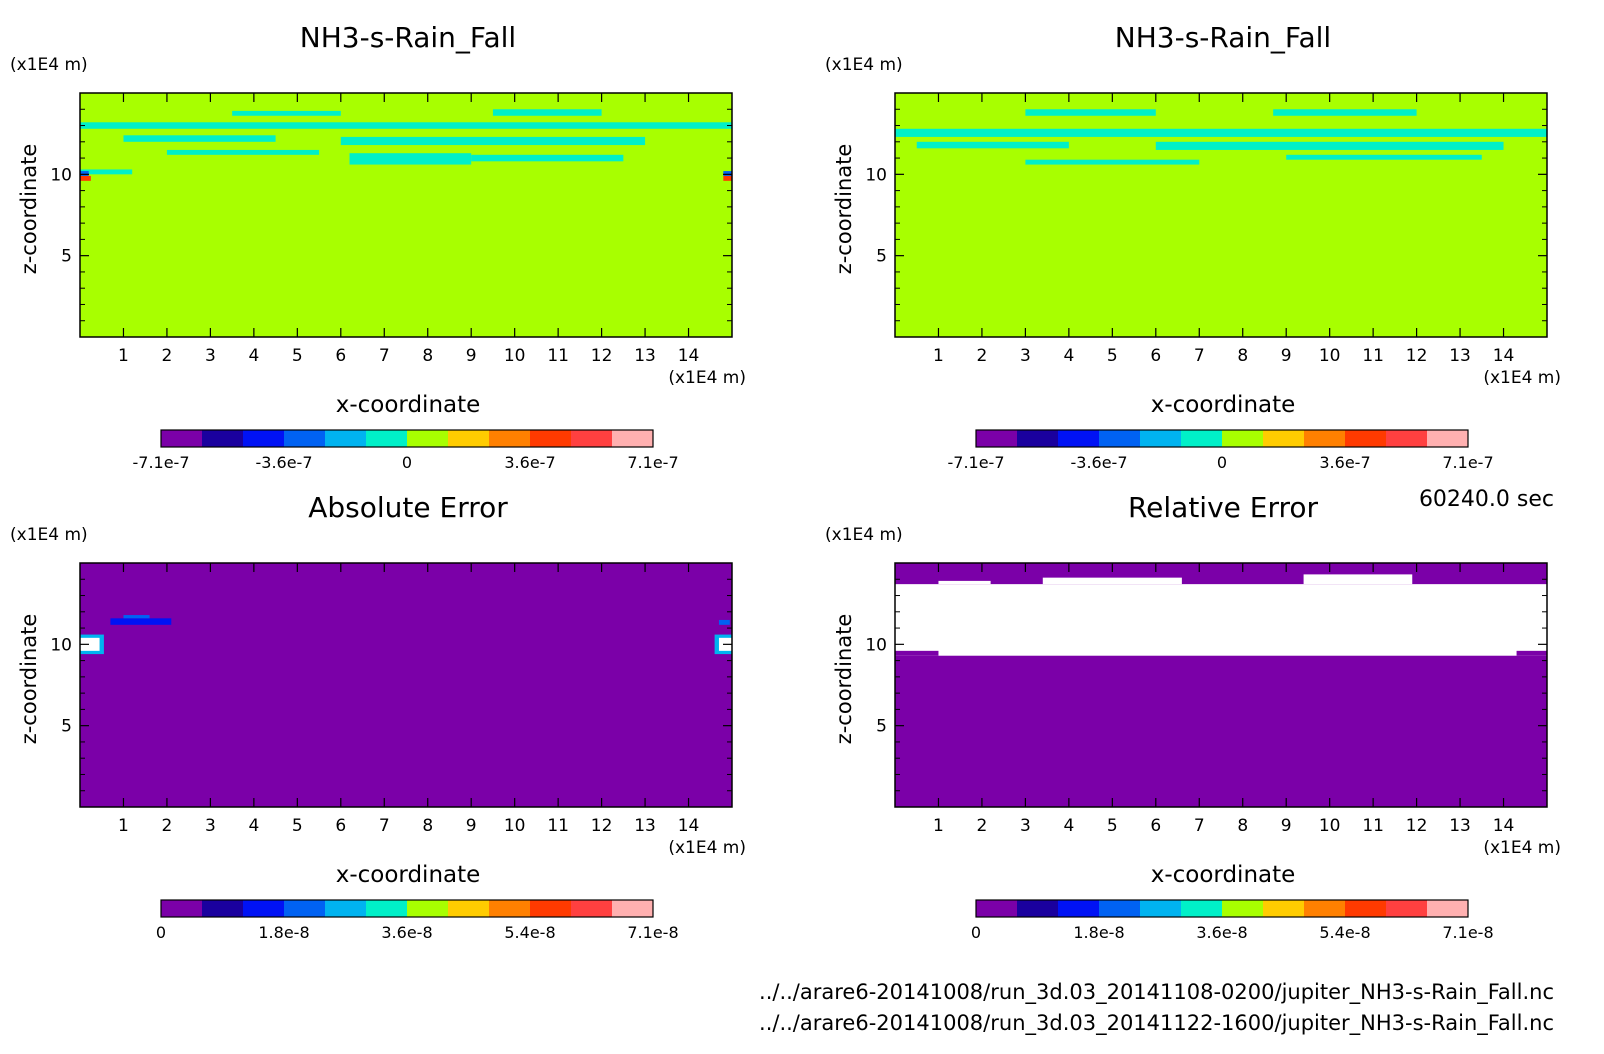 The width and height of the screenshot is (1604, 1054). I want to click on y-tick-label: 10, so click(61, 175).